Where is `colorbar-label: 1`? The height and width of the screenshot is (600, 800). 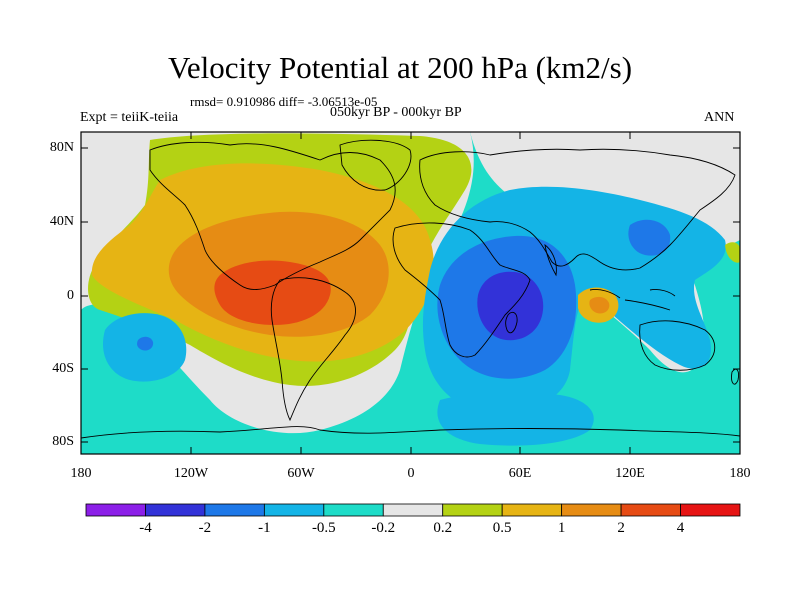 colorbar-label: 1 is located at coordinates (561, 528).